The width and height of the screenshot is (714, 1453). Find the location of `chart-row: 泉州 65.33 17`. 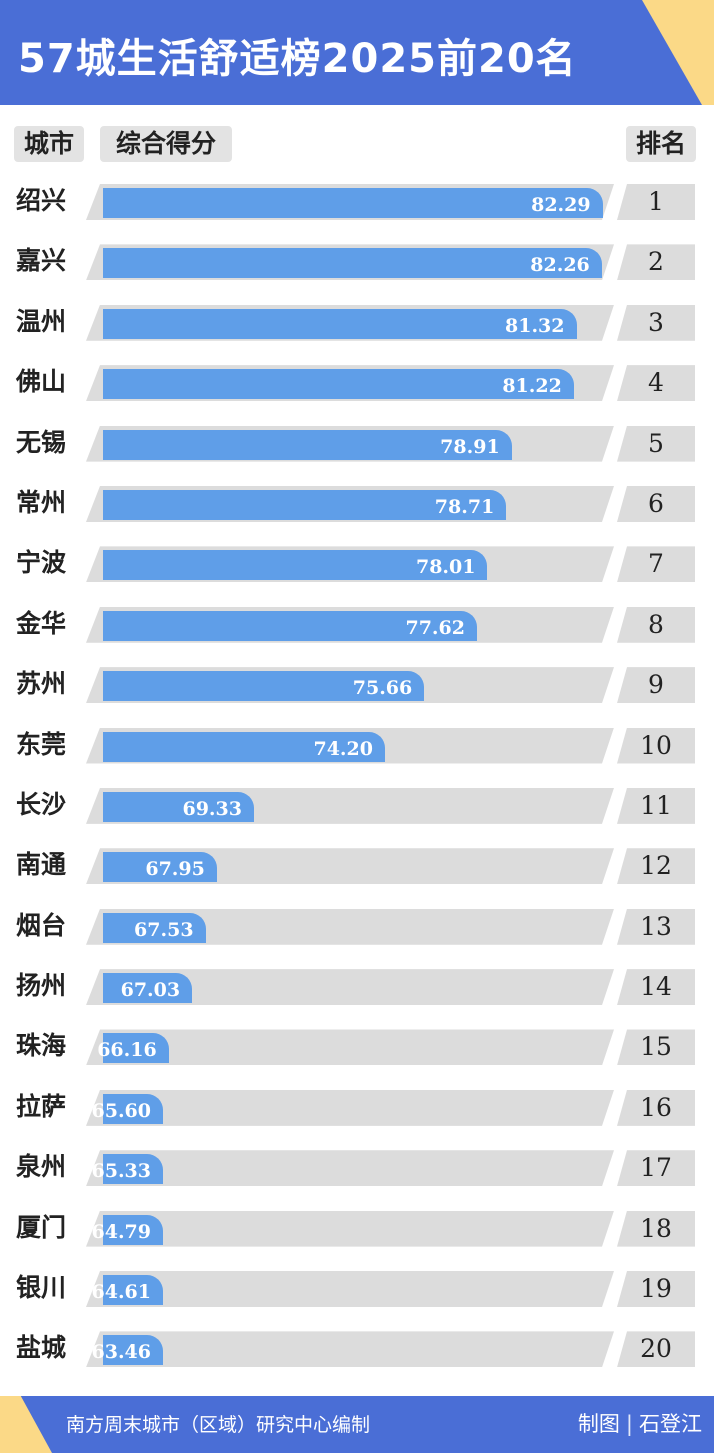

chart-row: 泉州 65.33 17 is located at coordinates (357, 1176).